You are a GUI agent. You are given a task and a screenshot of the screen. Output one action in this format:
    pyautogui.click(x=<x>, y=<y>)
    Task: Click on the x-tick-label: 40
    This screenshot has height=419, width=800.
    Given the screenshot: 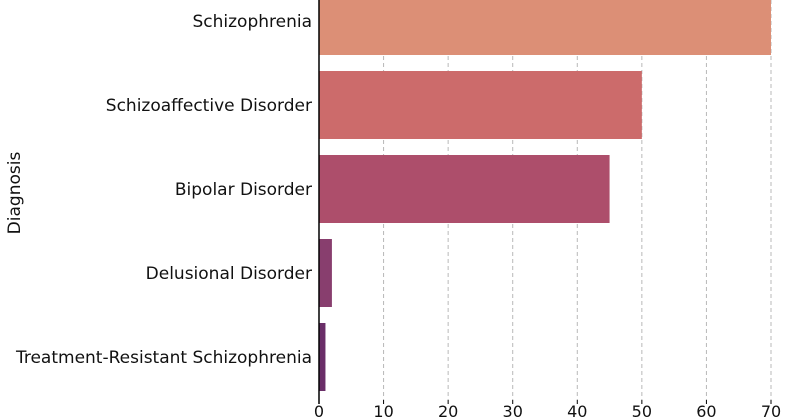 What is the action you would take?
    pyautogui.click(x=577, y=410)
    